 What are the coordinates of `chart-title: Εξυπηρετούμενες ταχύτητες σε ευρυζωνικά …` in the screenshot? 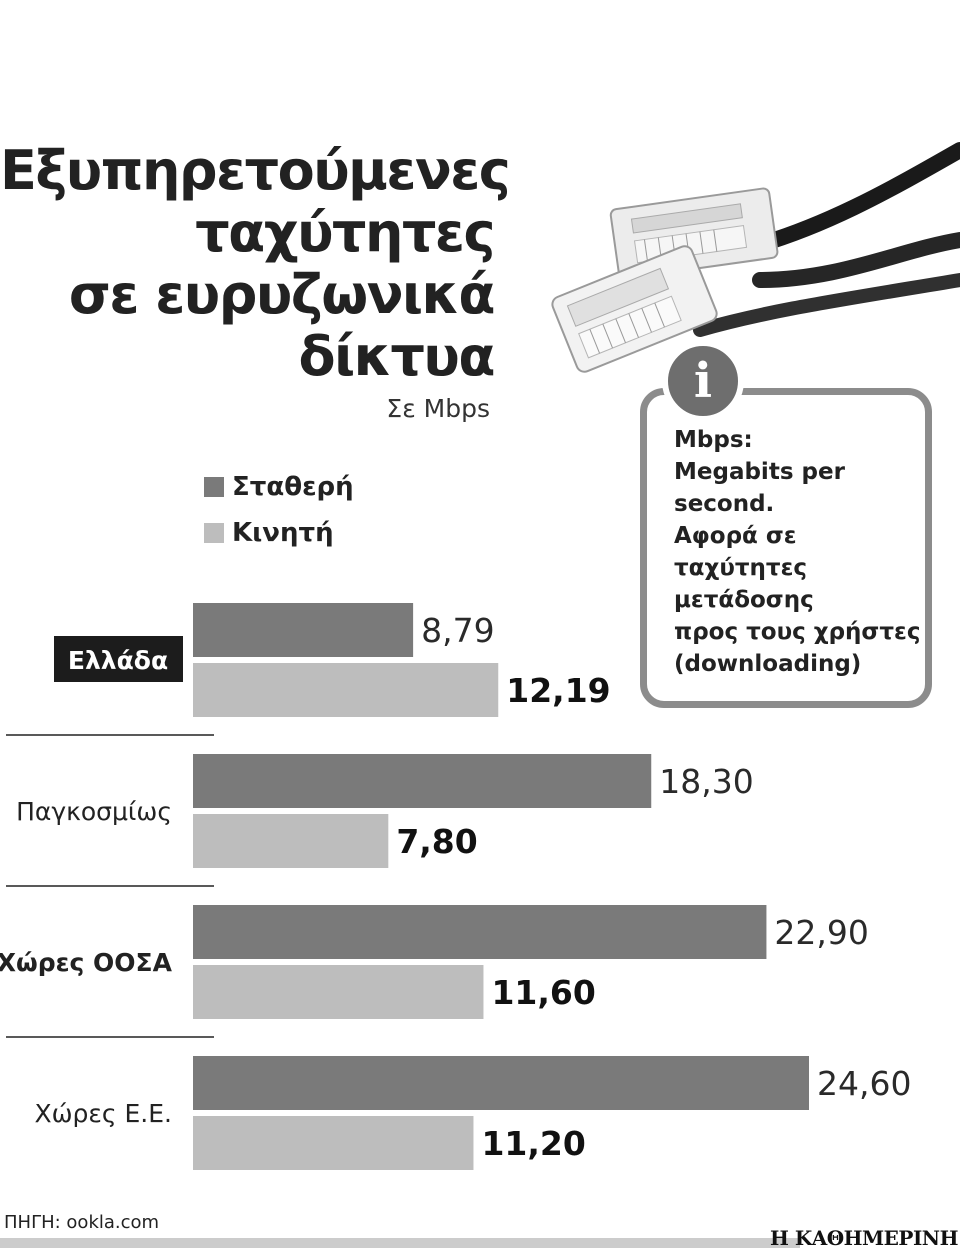 It's located at (255, 263).